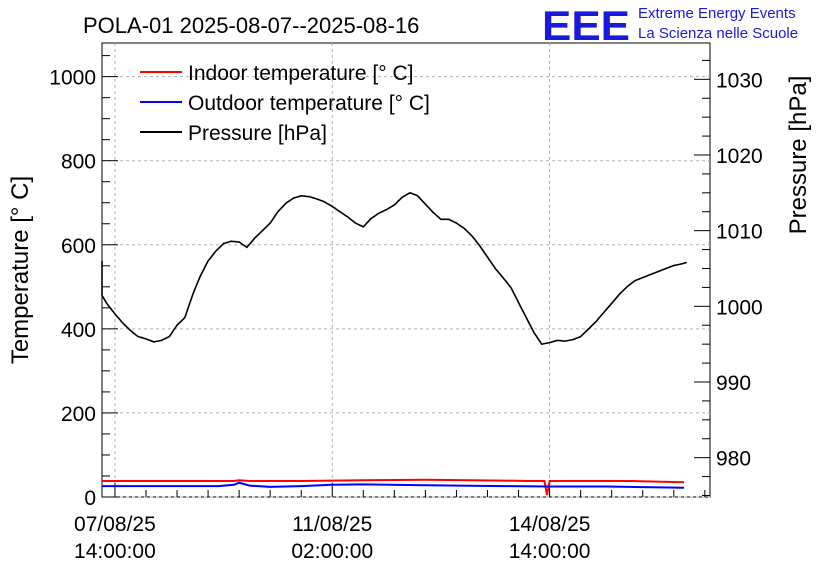 This screenshot has height=572, width=836. I want to click on x-tick-label-date: 14/08/25, so click(550, 524).